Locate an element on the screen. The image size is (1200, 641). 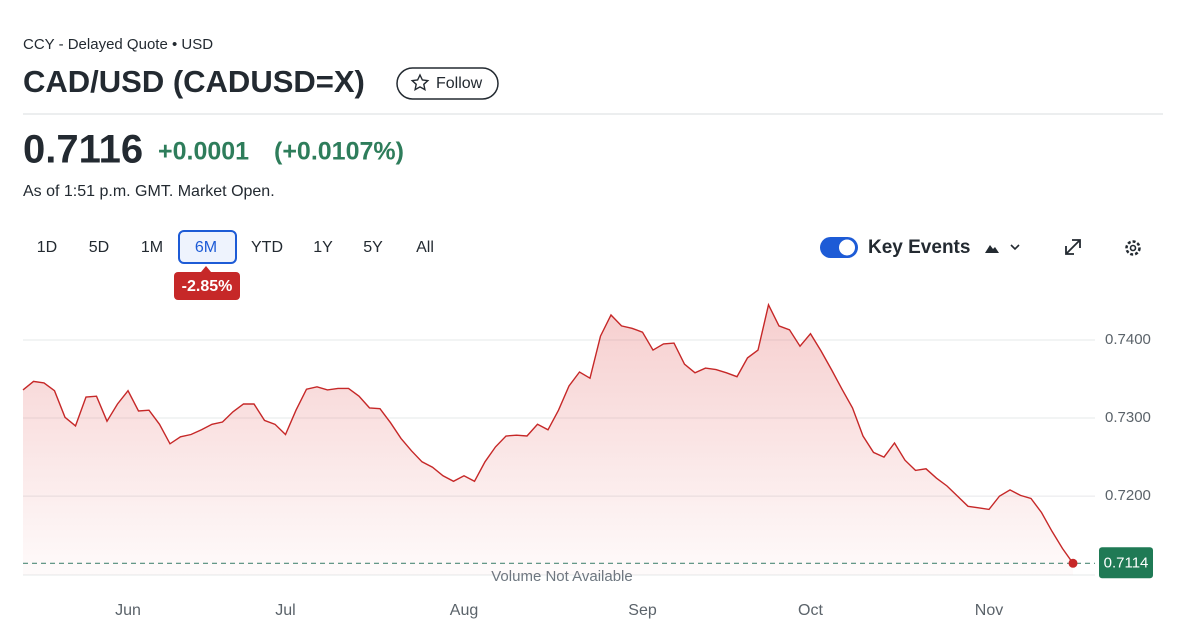
range-button: 1M is located at coordinates (152, 247).